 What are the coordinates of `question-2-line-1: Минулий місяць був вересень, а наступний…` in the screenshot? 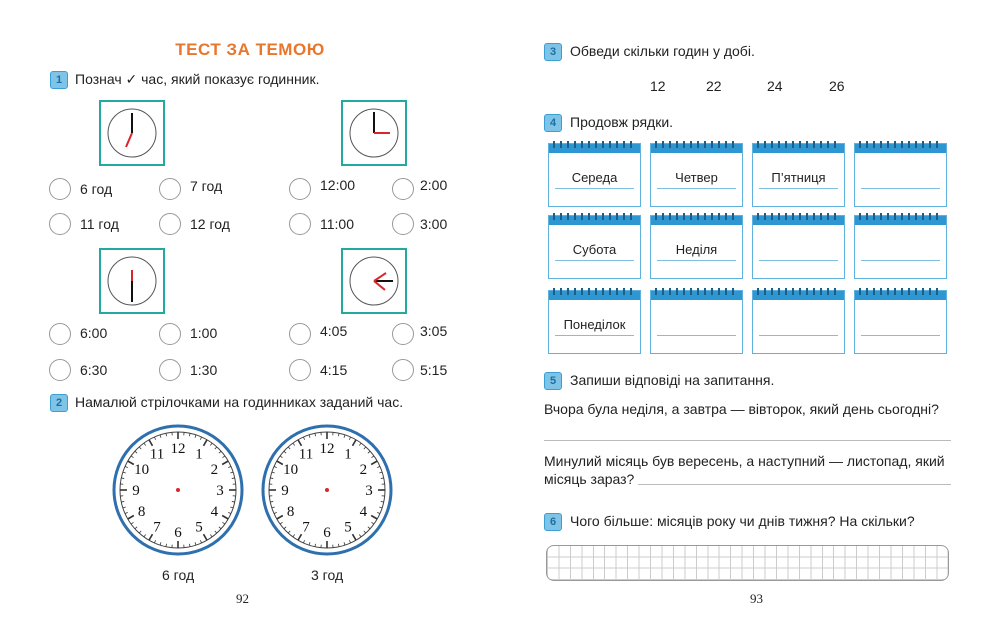 It's located at (744, 461).